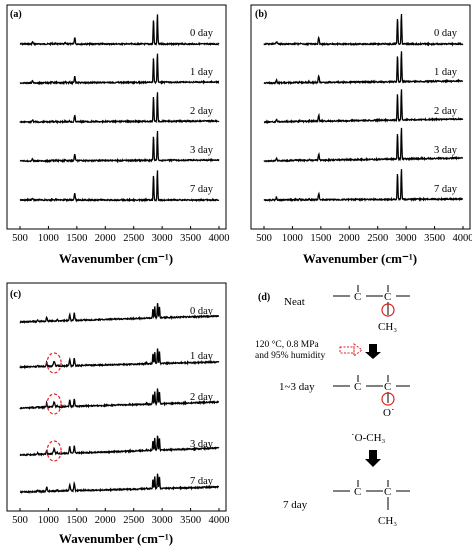 The image size is (472, 550). I want to click on panel-b-x-ticks: 500 1000 1500 2000 2500 3000 3500 4000, so click(364, 235).